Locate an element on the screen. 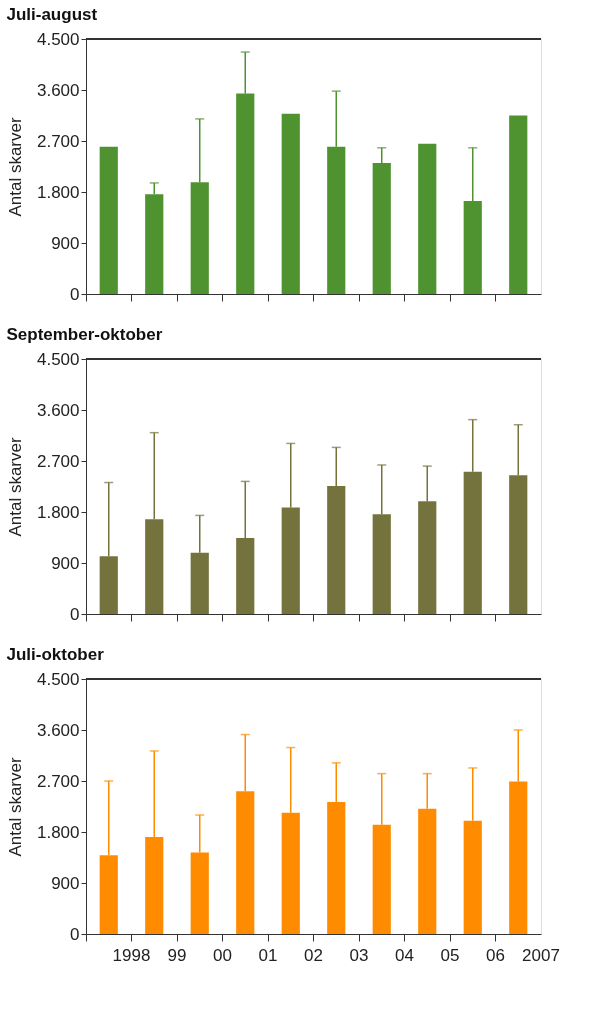 This screenshot has height=1021, width=592. x-tick-label: 01 is located at coordinates (268, 955).